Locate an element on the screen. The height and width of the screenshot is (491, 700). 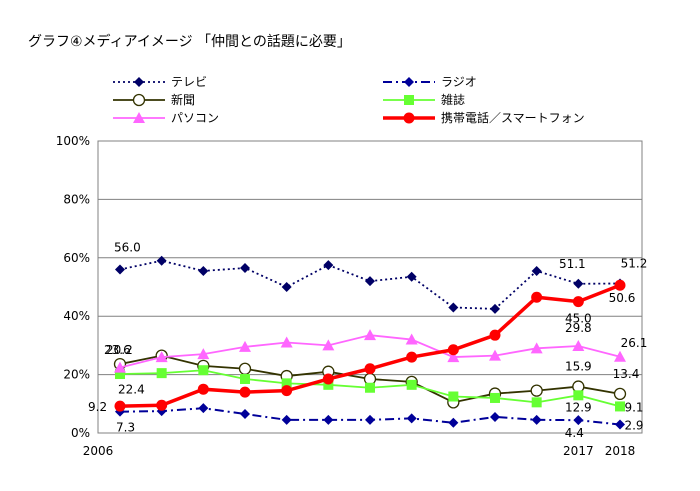
data-label: 9.2 is located at coordinates (97, 407).